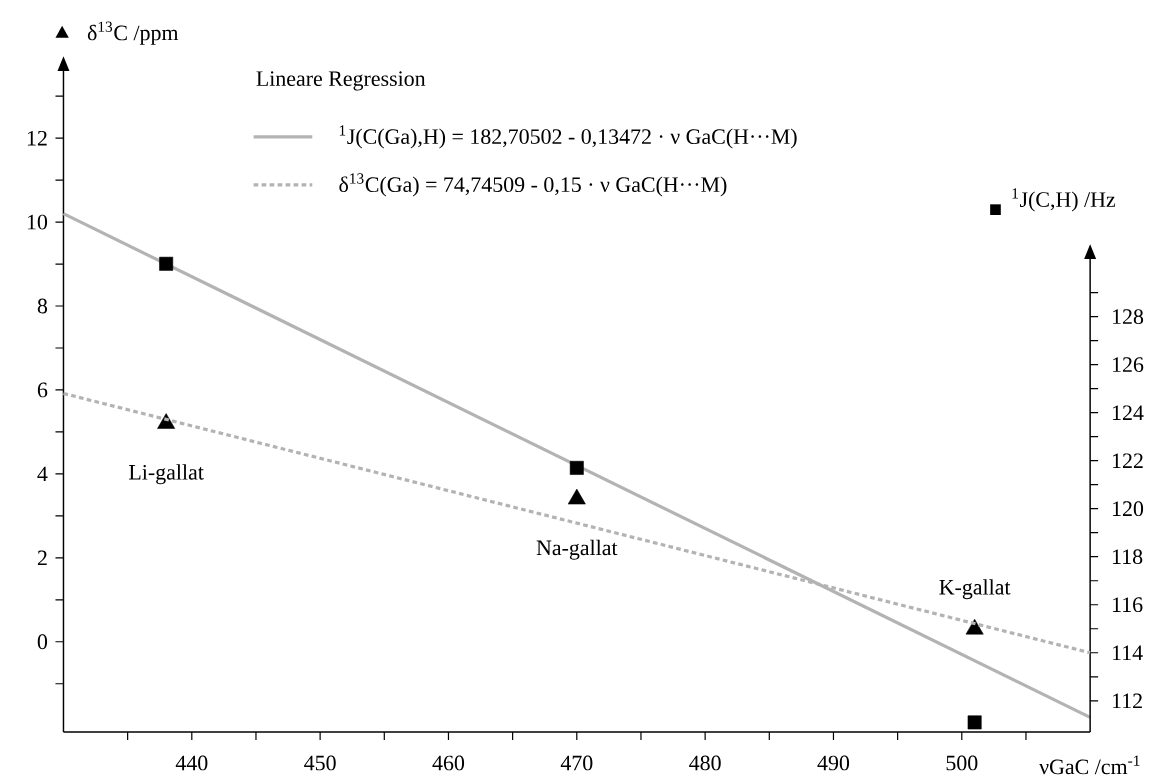 The width and height of the screenshot is (1155, 784). Describe the element at coordinates (166, 474) in the screenshot. I see `annotation: Li-gallat` at that location.